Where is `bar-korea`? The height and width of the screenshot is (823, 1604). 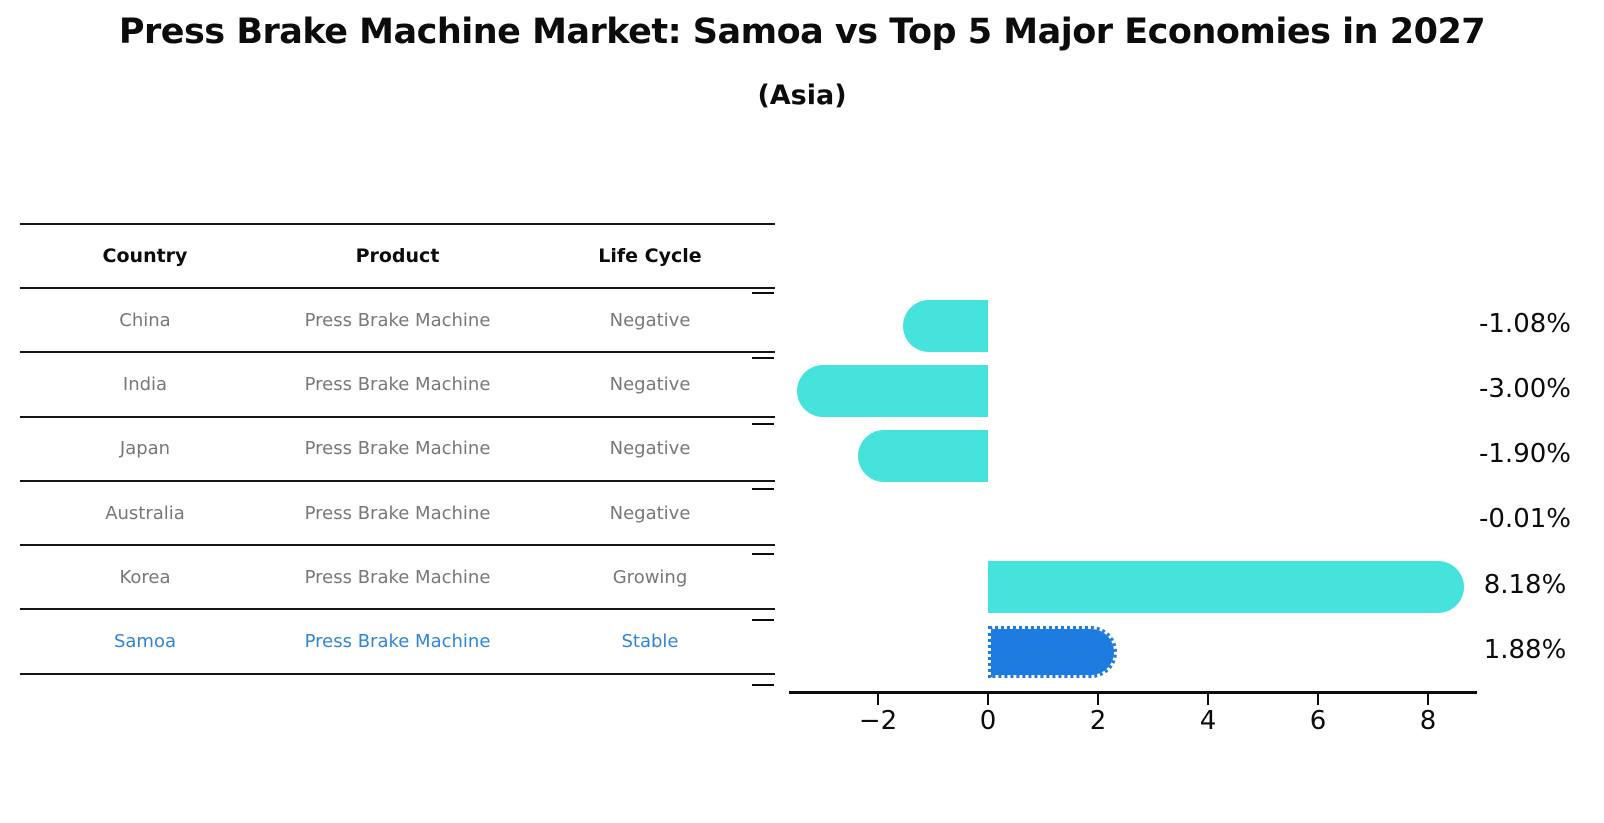 bar-korea is located at coordinates (1226, 586).